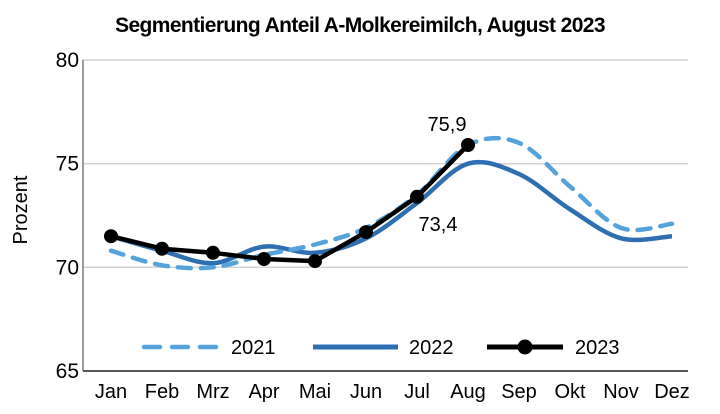 The height and width of the screenshot is (414, 720). What do you see at coordinates (468, 392) in the screenshot?
I see `x-tick-label: Aug` at bounding box center [468, 392].